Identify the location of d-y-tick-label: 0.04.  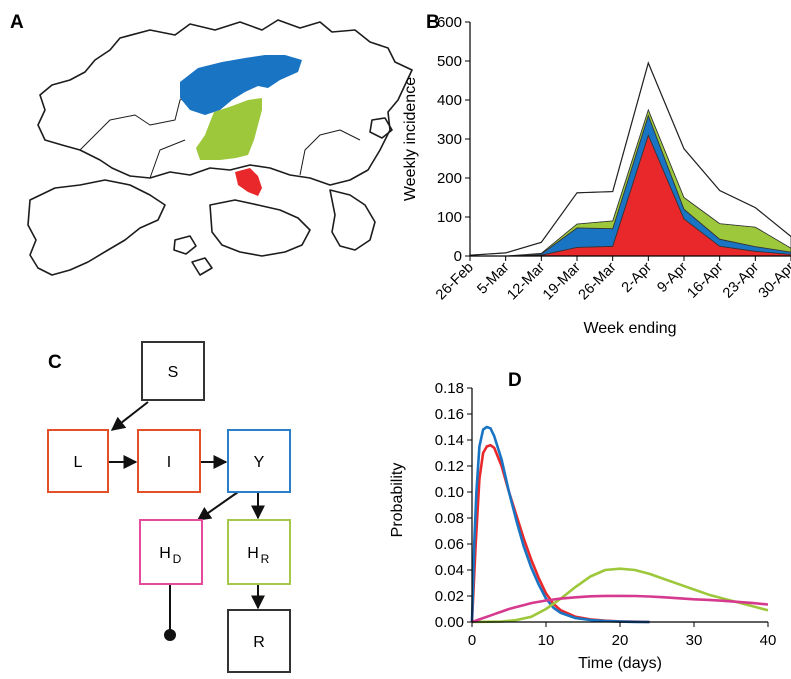
(449, 570).